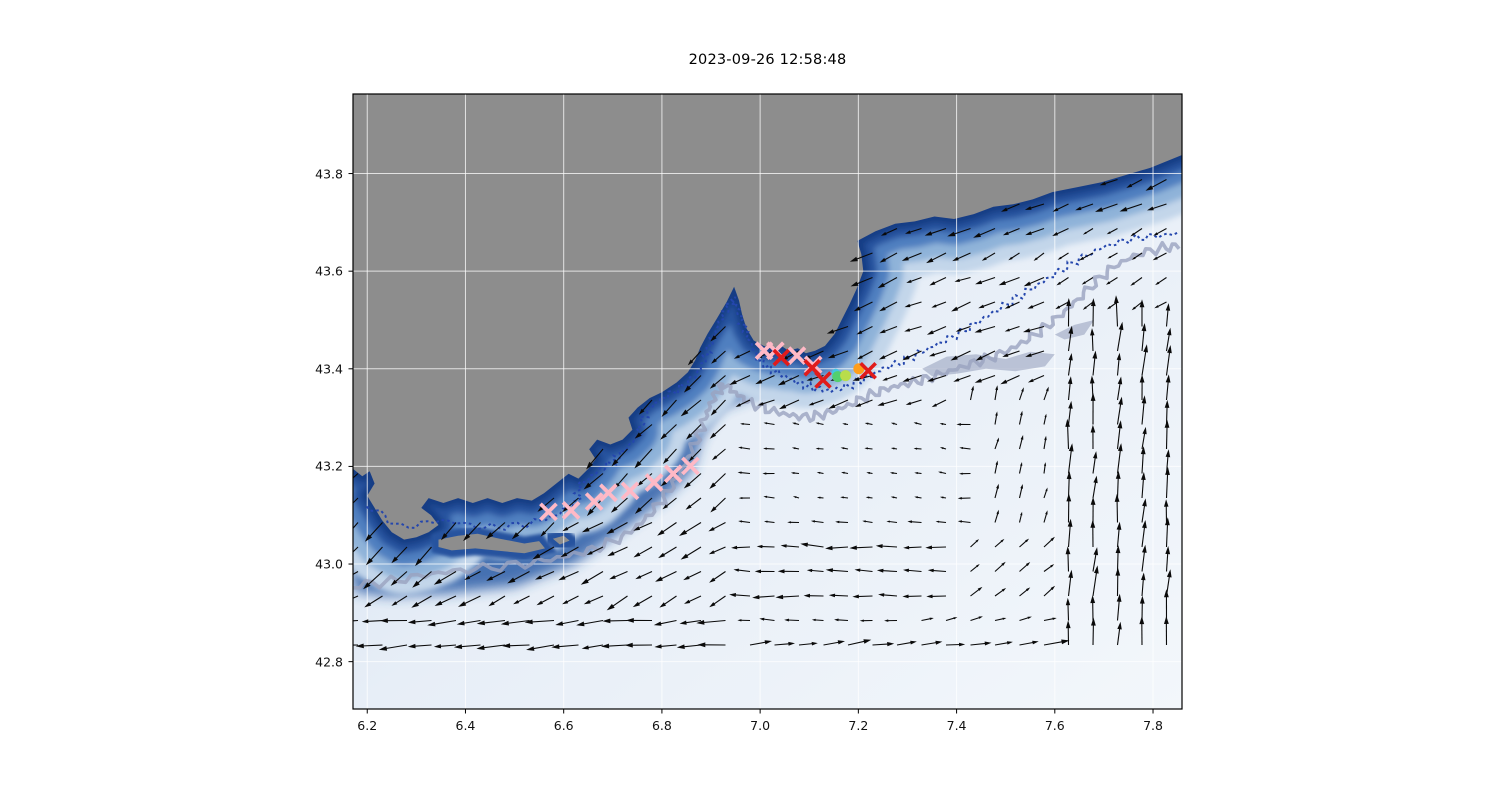 The height and width of the screenshot is (800, 1500). I want to click on y-tick-label: 43.4, so click(329, 369).